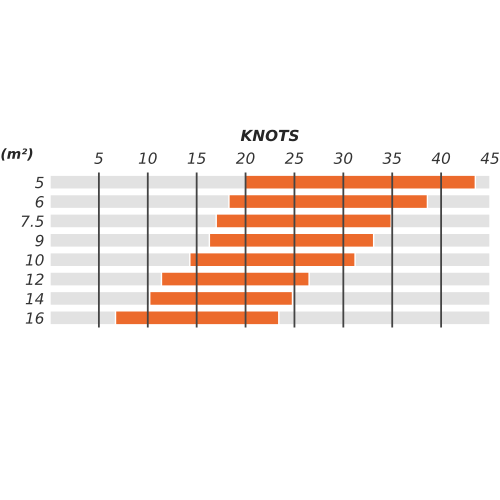 Image resolution: width=500 pixels, height=500 pixels. Describe the element at coordinates (147, 158) in the screenshot. I see `x-tick-label: 10` at that location.